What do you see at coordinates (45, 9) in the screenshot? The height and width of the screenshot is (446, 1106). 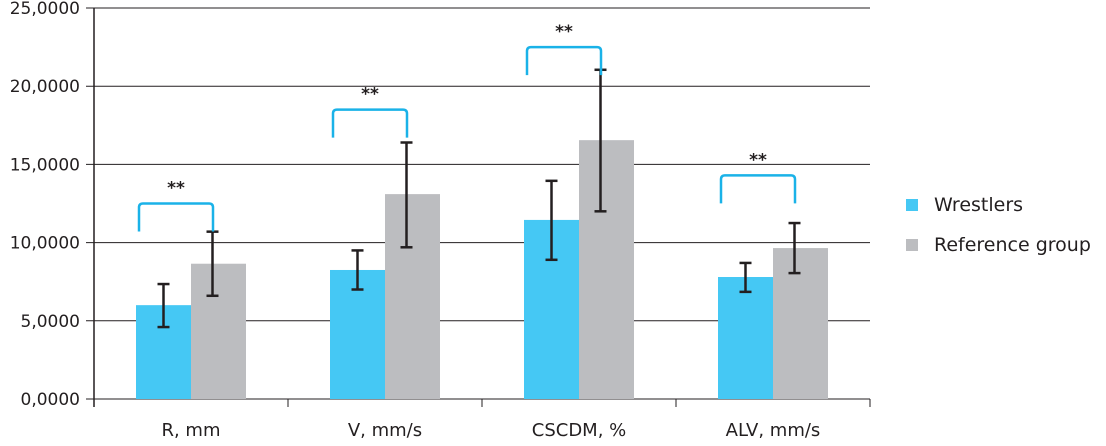 I see `y-tick-label: 25,0000` at bounding box center [45, 9].